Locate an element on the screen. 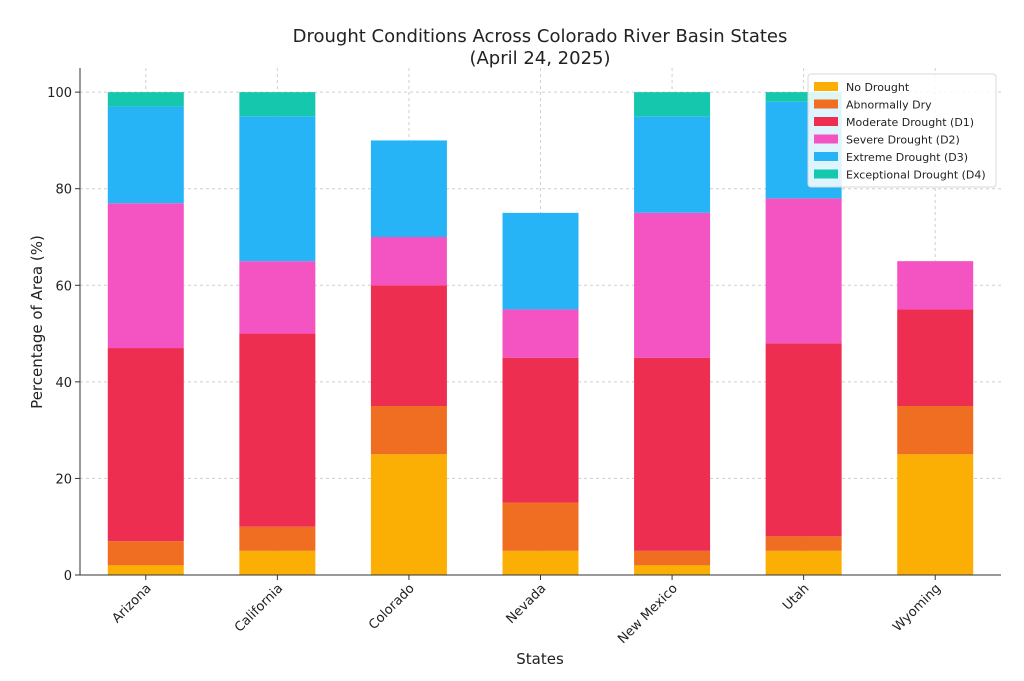 This screenshot has height=681, width=1024. legend-box is located at coordinates (902, 130).